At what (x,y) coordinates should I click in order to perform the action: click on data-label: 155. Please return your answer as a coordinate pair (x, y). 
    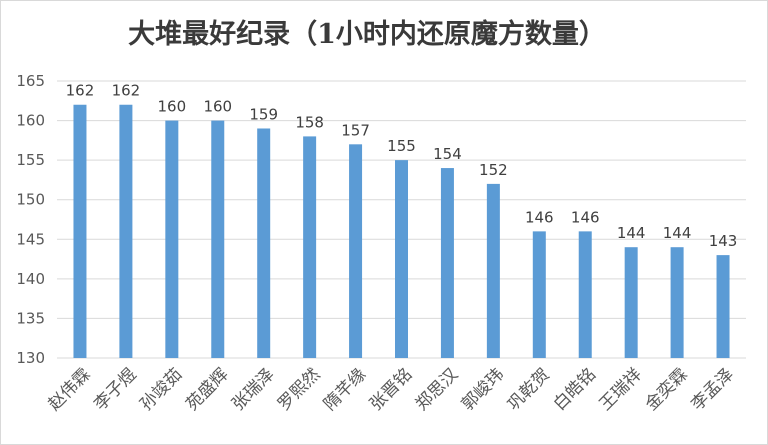
    Looking at the image, I should click on (401, 146).